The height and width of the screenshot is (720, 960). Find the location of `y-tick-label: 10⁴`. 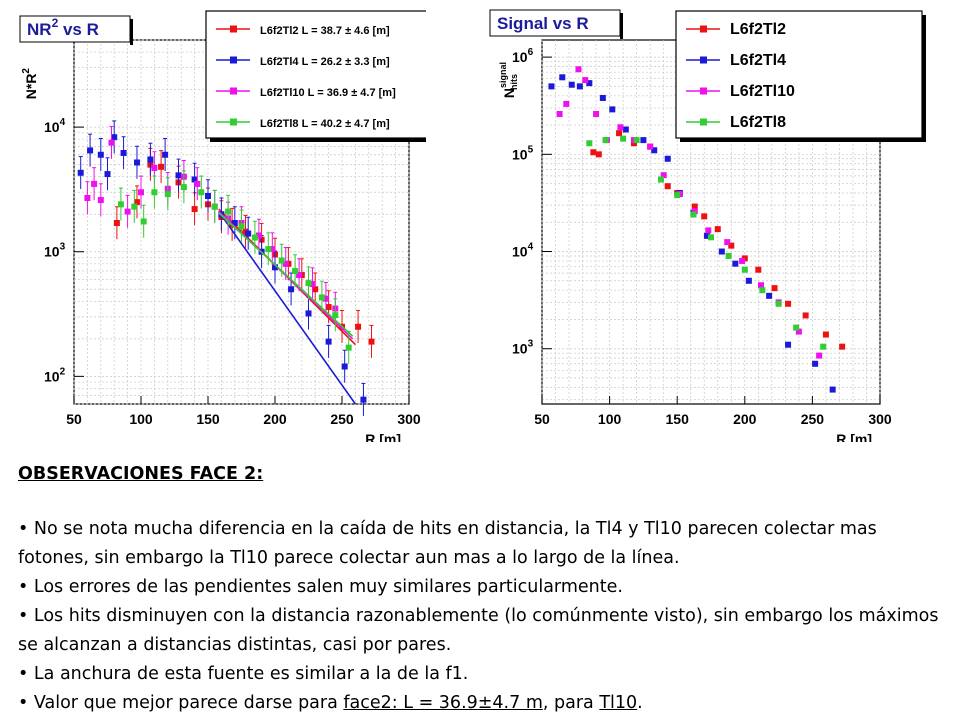

y-tick-label: 10⁴ is located at coordinates (523, 251).